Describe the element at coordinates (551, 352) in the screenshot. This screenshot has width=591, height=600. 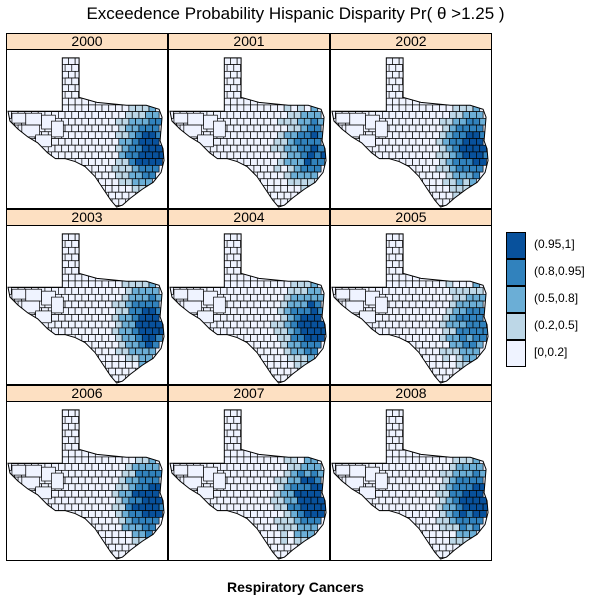
I see `legend-label: [0,0.2]` at that location.